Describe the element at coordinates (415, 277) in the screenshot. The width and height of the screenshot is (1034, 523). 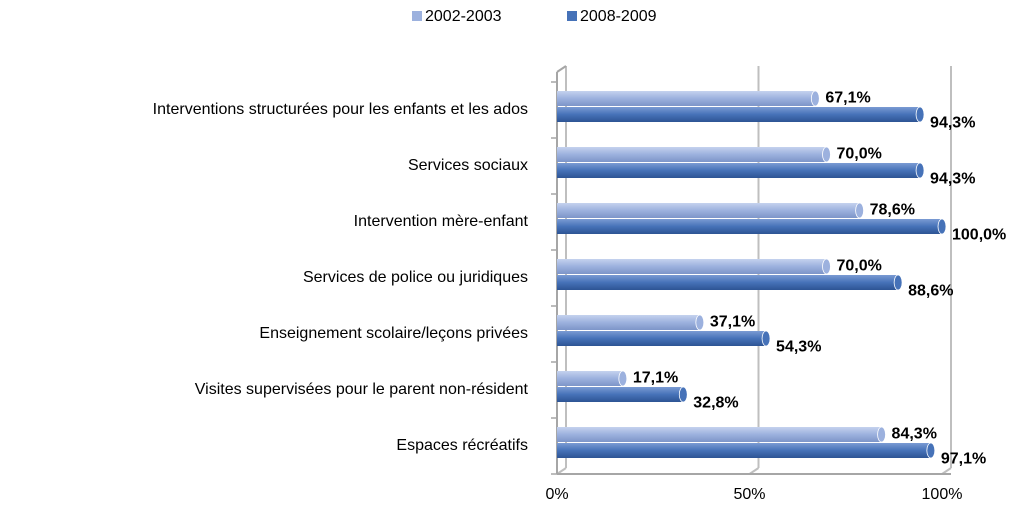
I see `category-label: Services de police ou juridiques` at that location.